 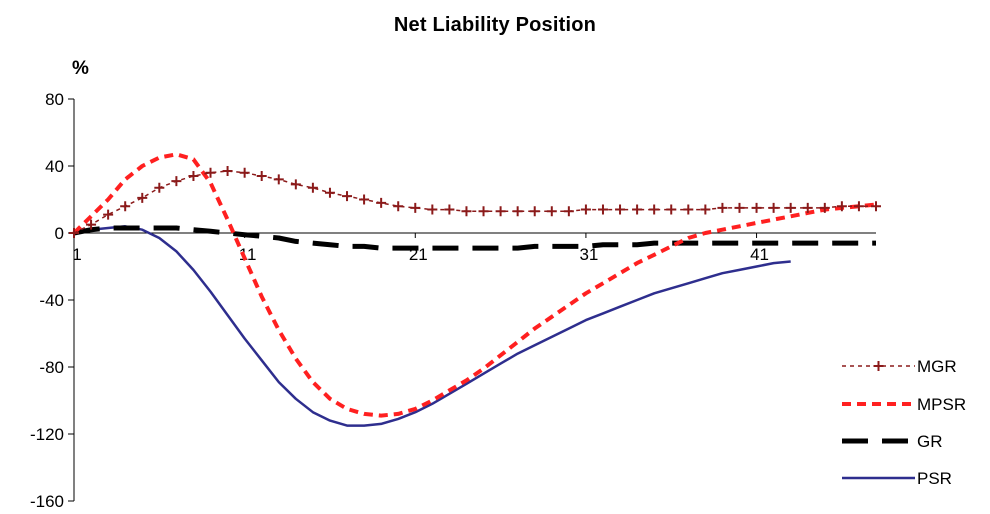 What do you see at coordinates (937, 366) in the screenshot?
I see `legend-label-mgr: MGR` at bounding box center [937, 366].